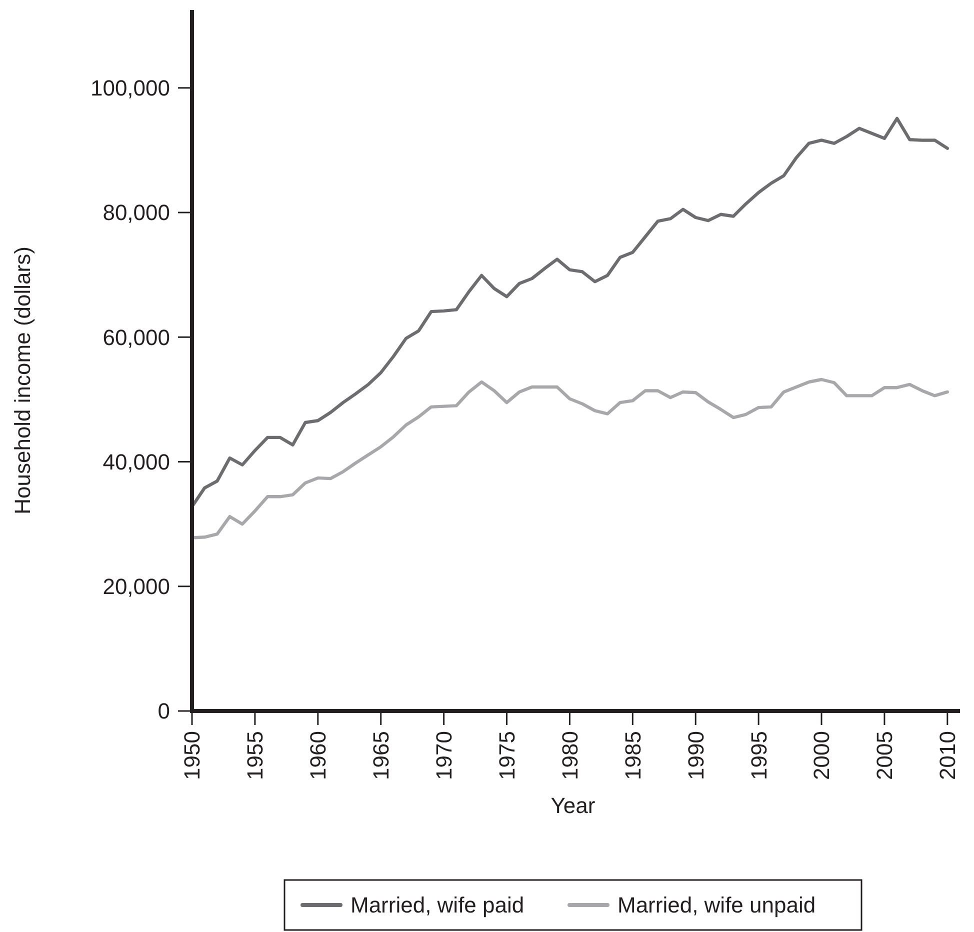  What do you see at coordinates (821, 755) in the screenshot?
I see `x-tick-label: 2000` at bounding box center [821, 755].